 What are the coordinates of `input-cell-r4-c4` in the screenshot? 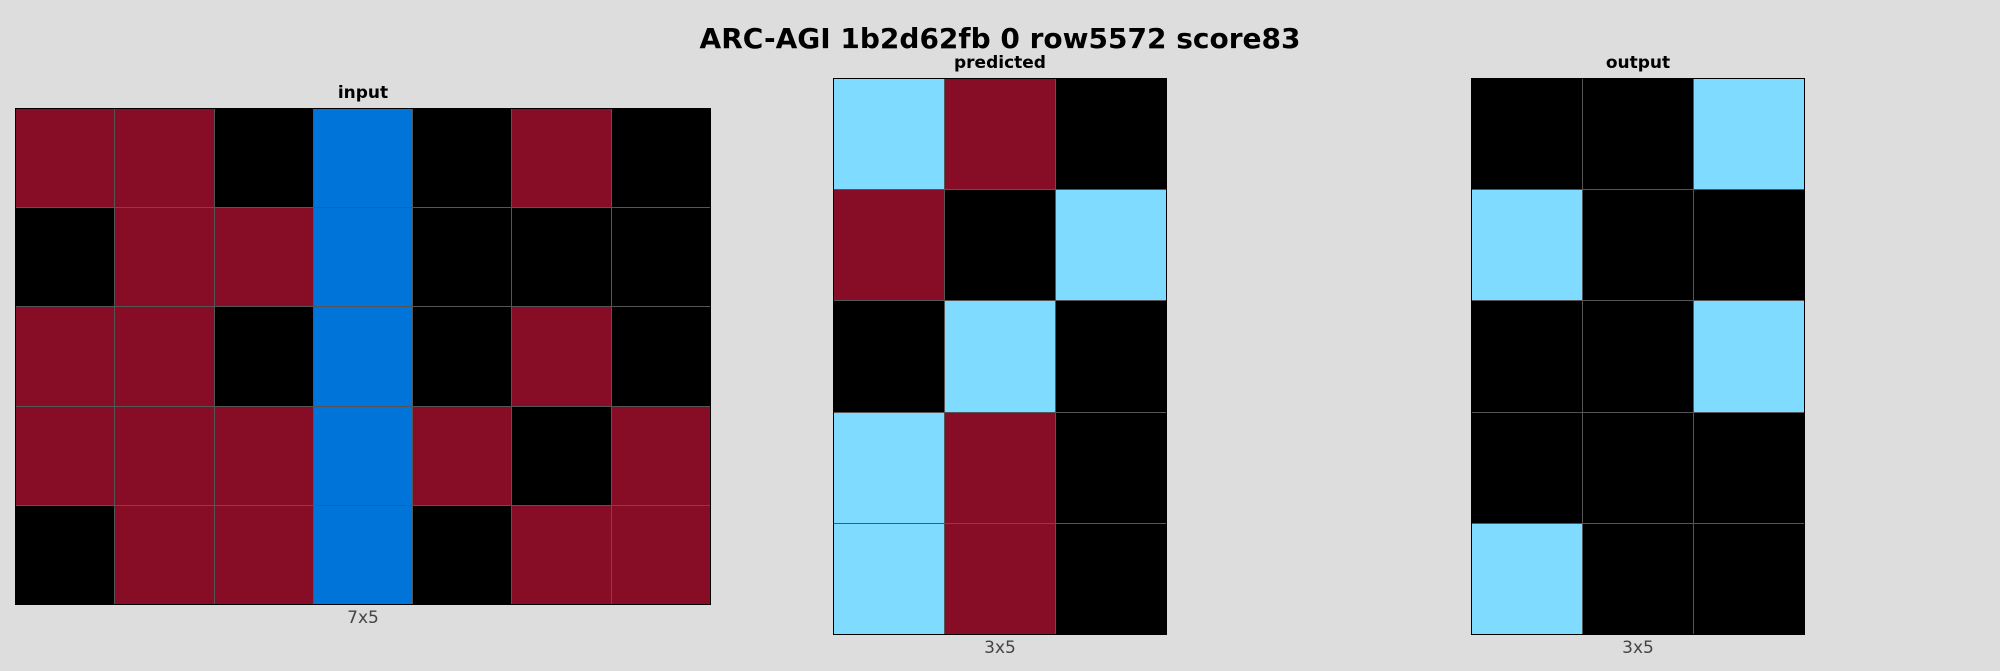 It's located at (462, 554).